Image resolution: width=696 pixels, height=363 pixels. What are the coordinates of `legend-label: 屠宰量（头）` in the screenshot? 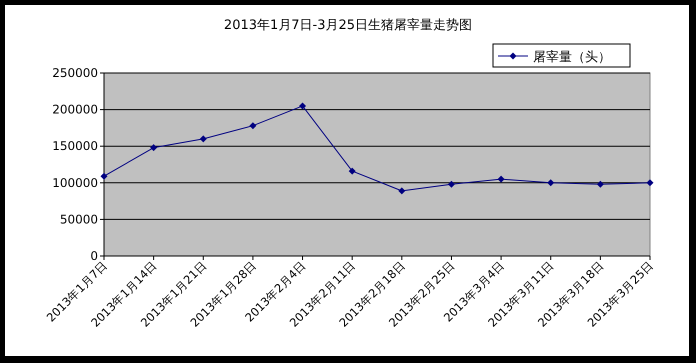 It's located at (572, 57).